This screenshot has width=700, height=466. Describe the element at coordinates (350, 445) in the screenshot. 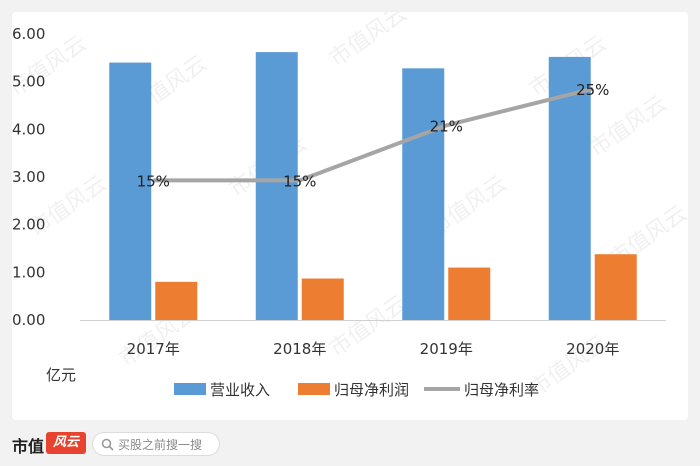

I see `footer-bar: 市值 风云 买股之前搜一搜` at that location.